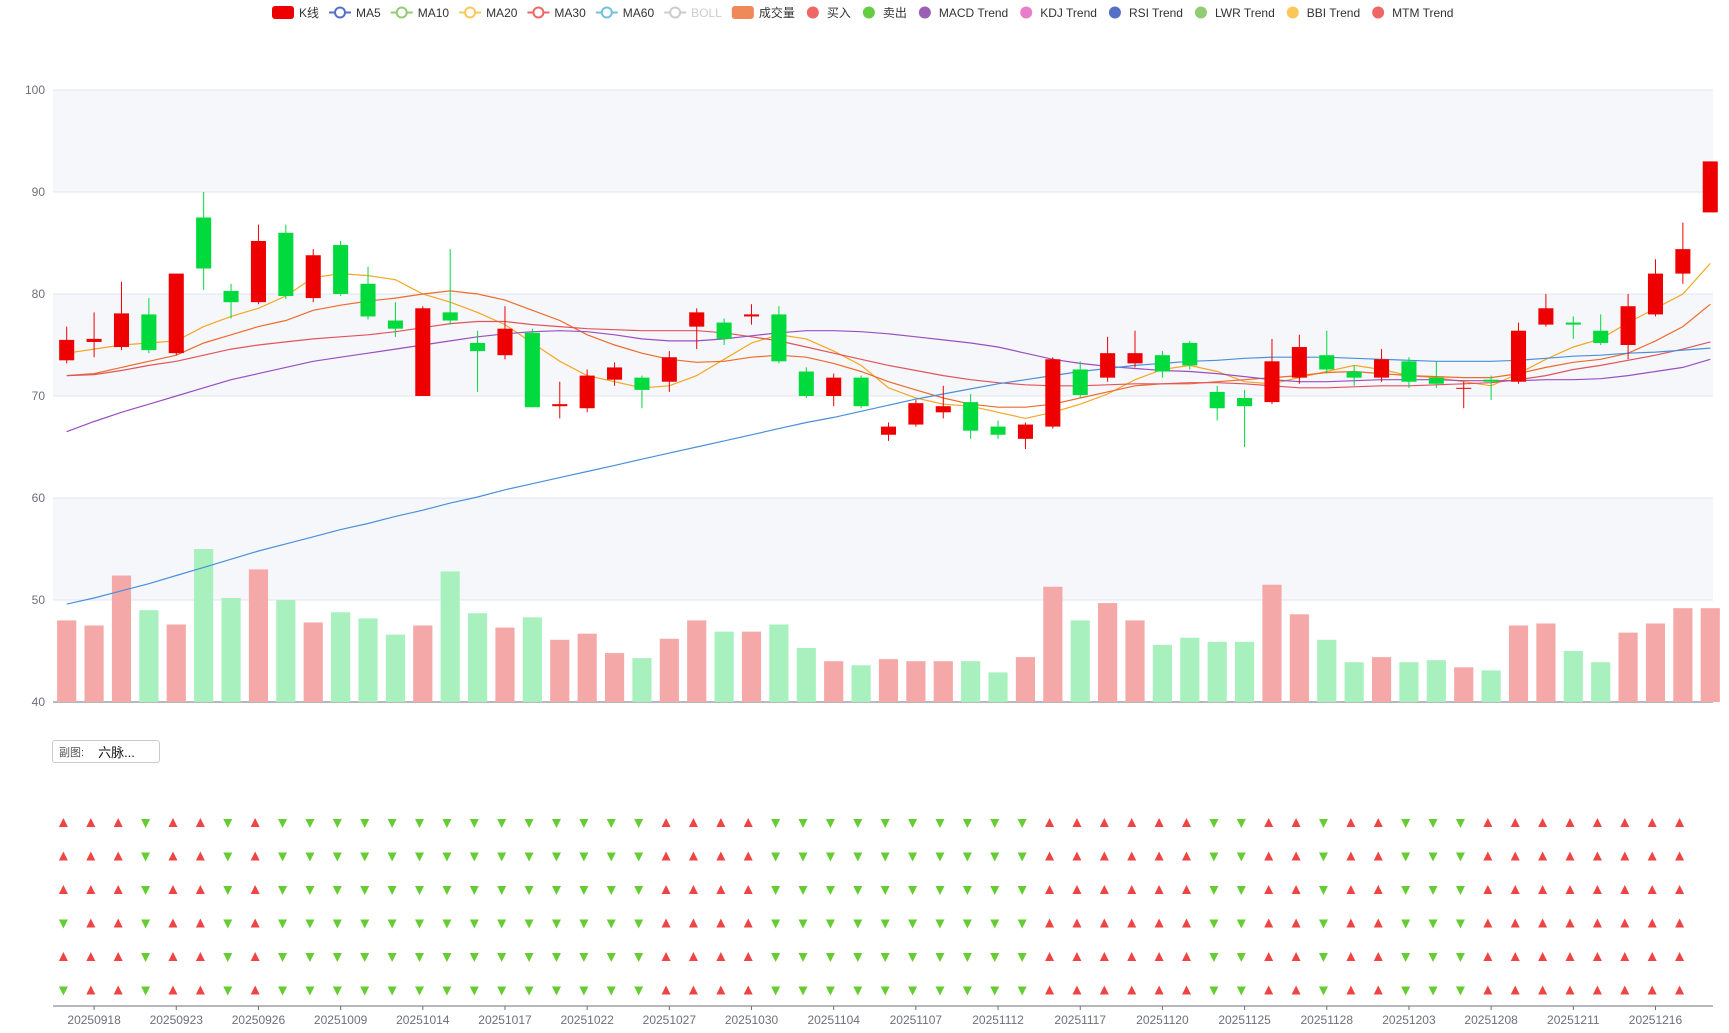  Describe the element at coordinates (895, 13) in the screenshot. I see `legend-label: 卖出` at that location.